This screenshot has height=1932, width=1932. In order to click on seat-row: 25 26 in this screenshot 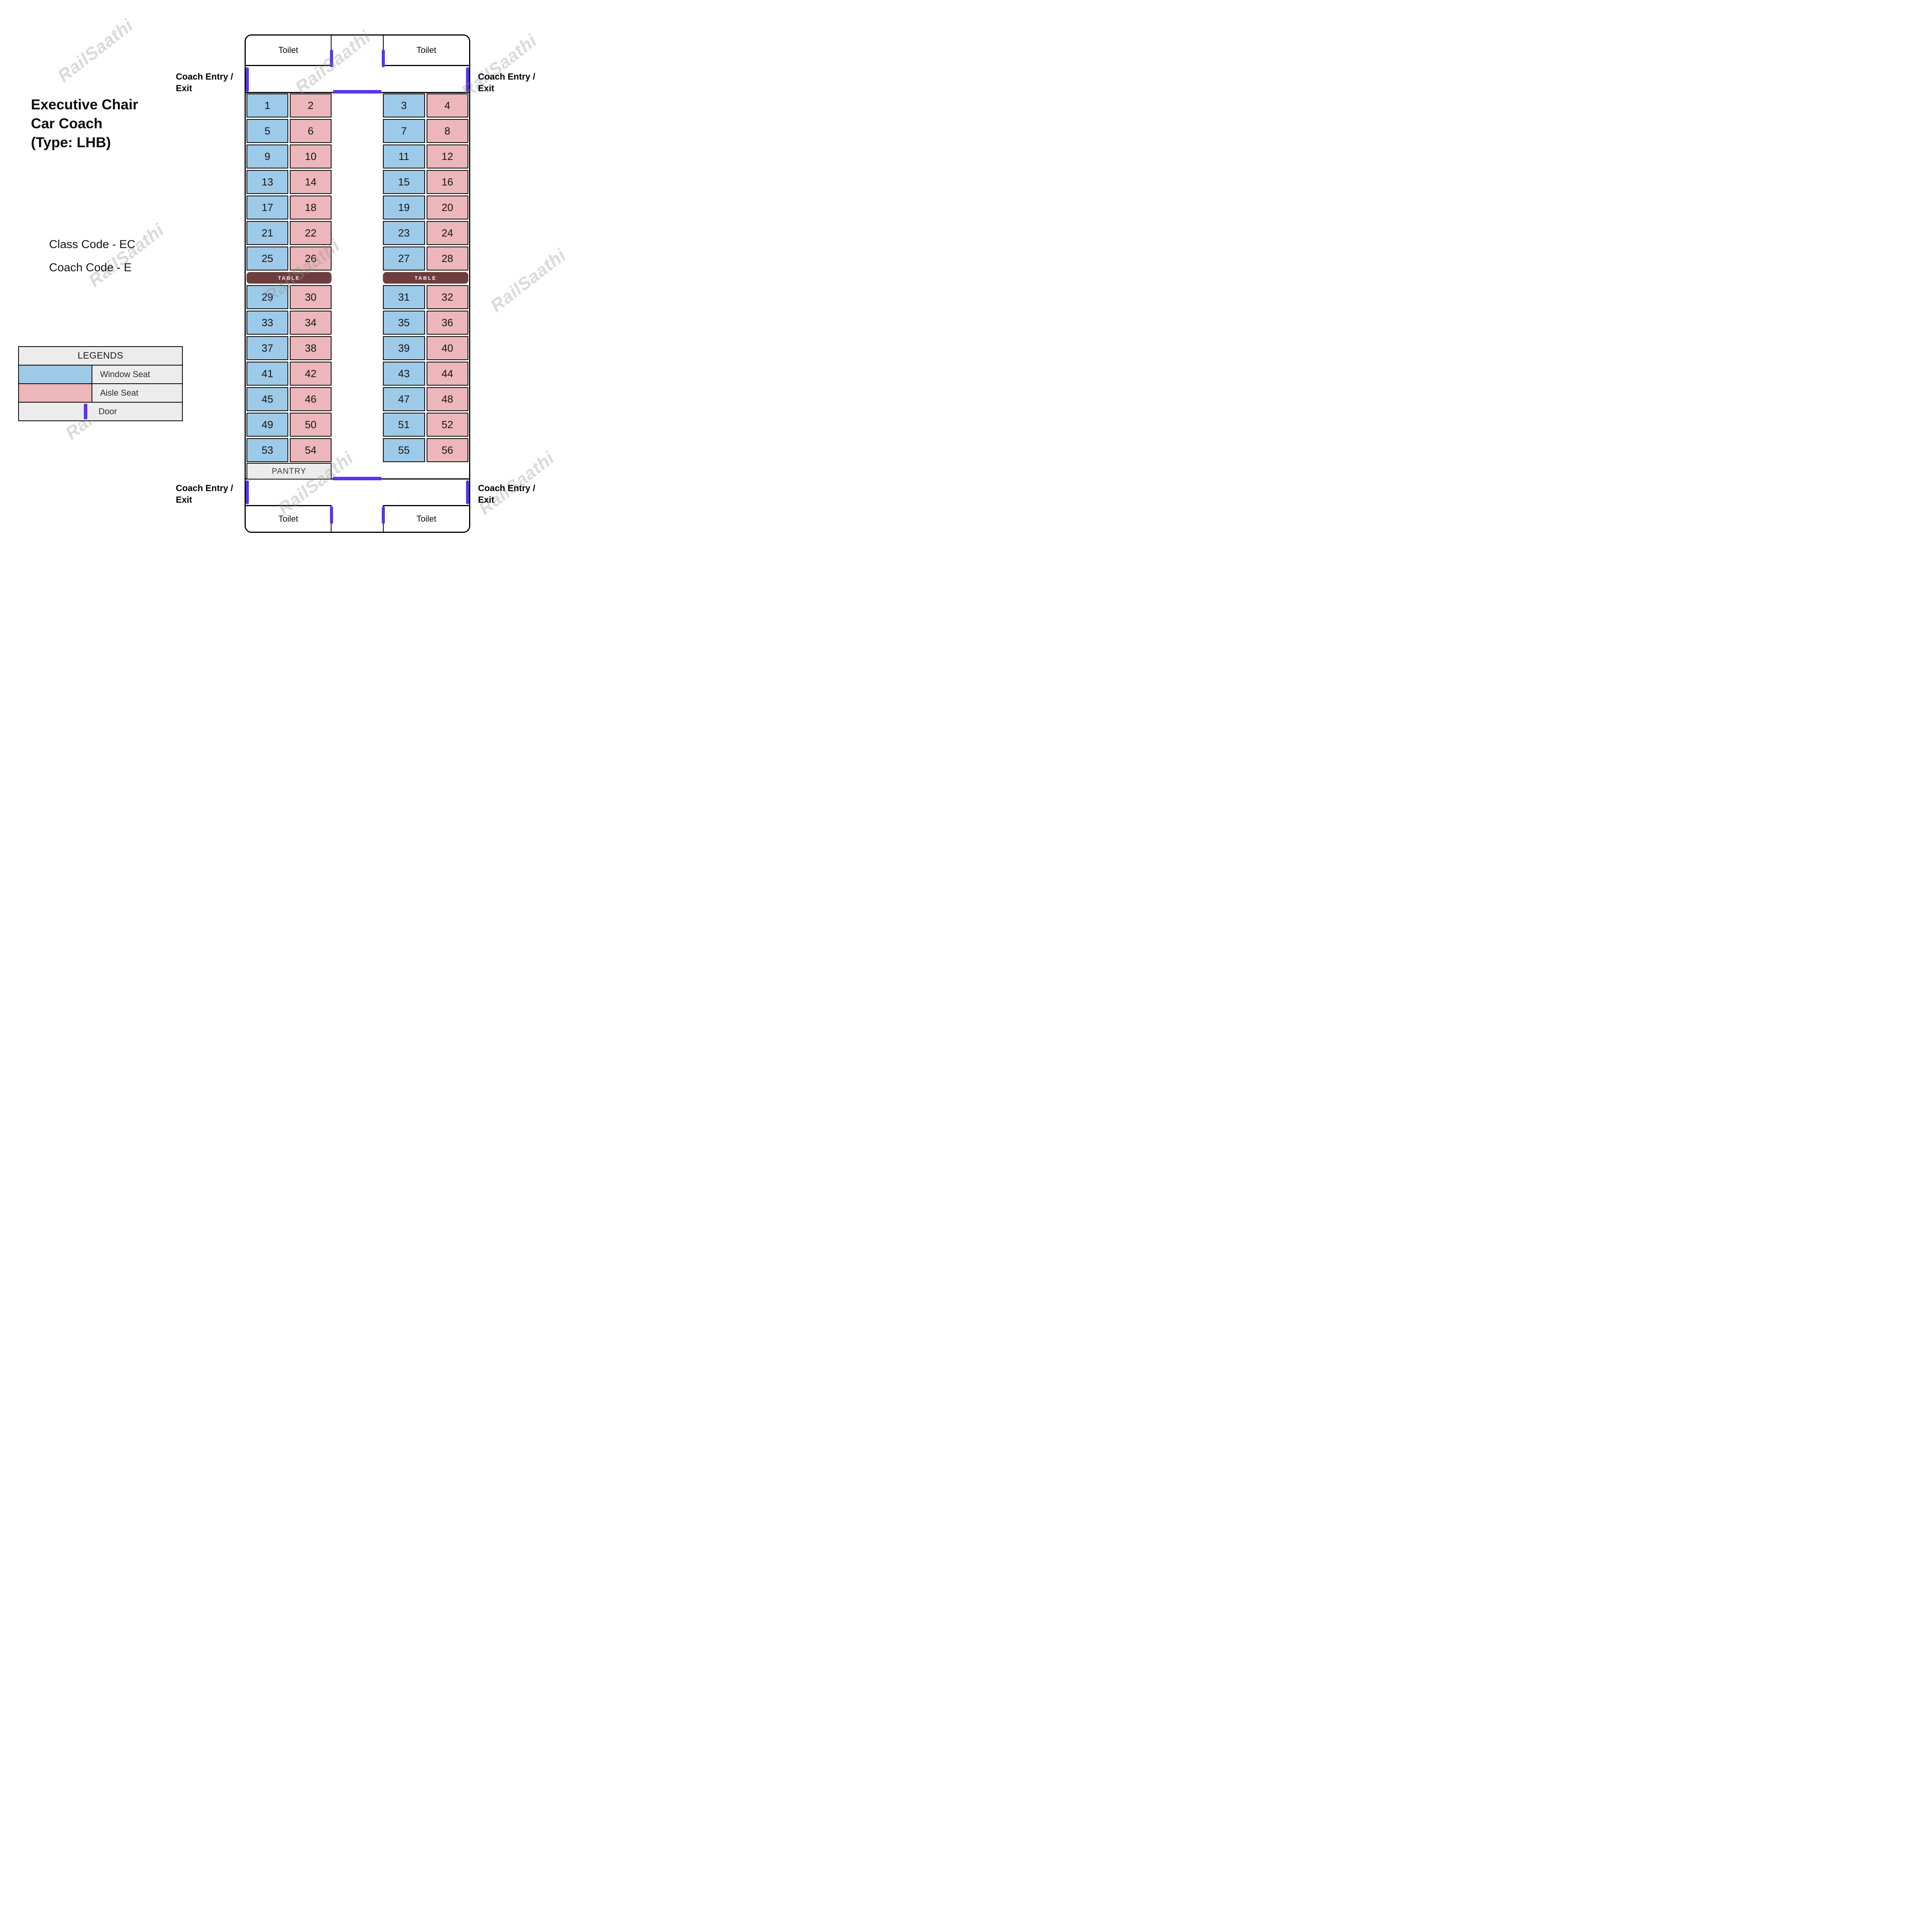, I will do `click(289, 259)`.